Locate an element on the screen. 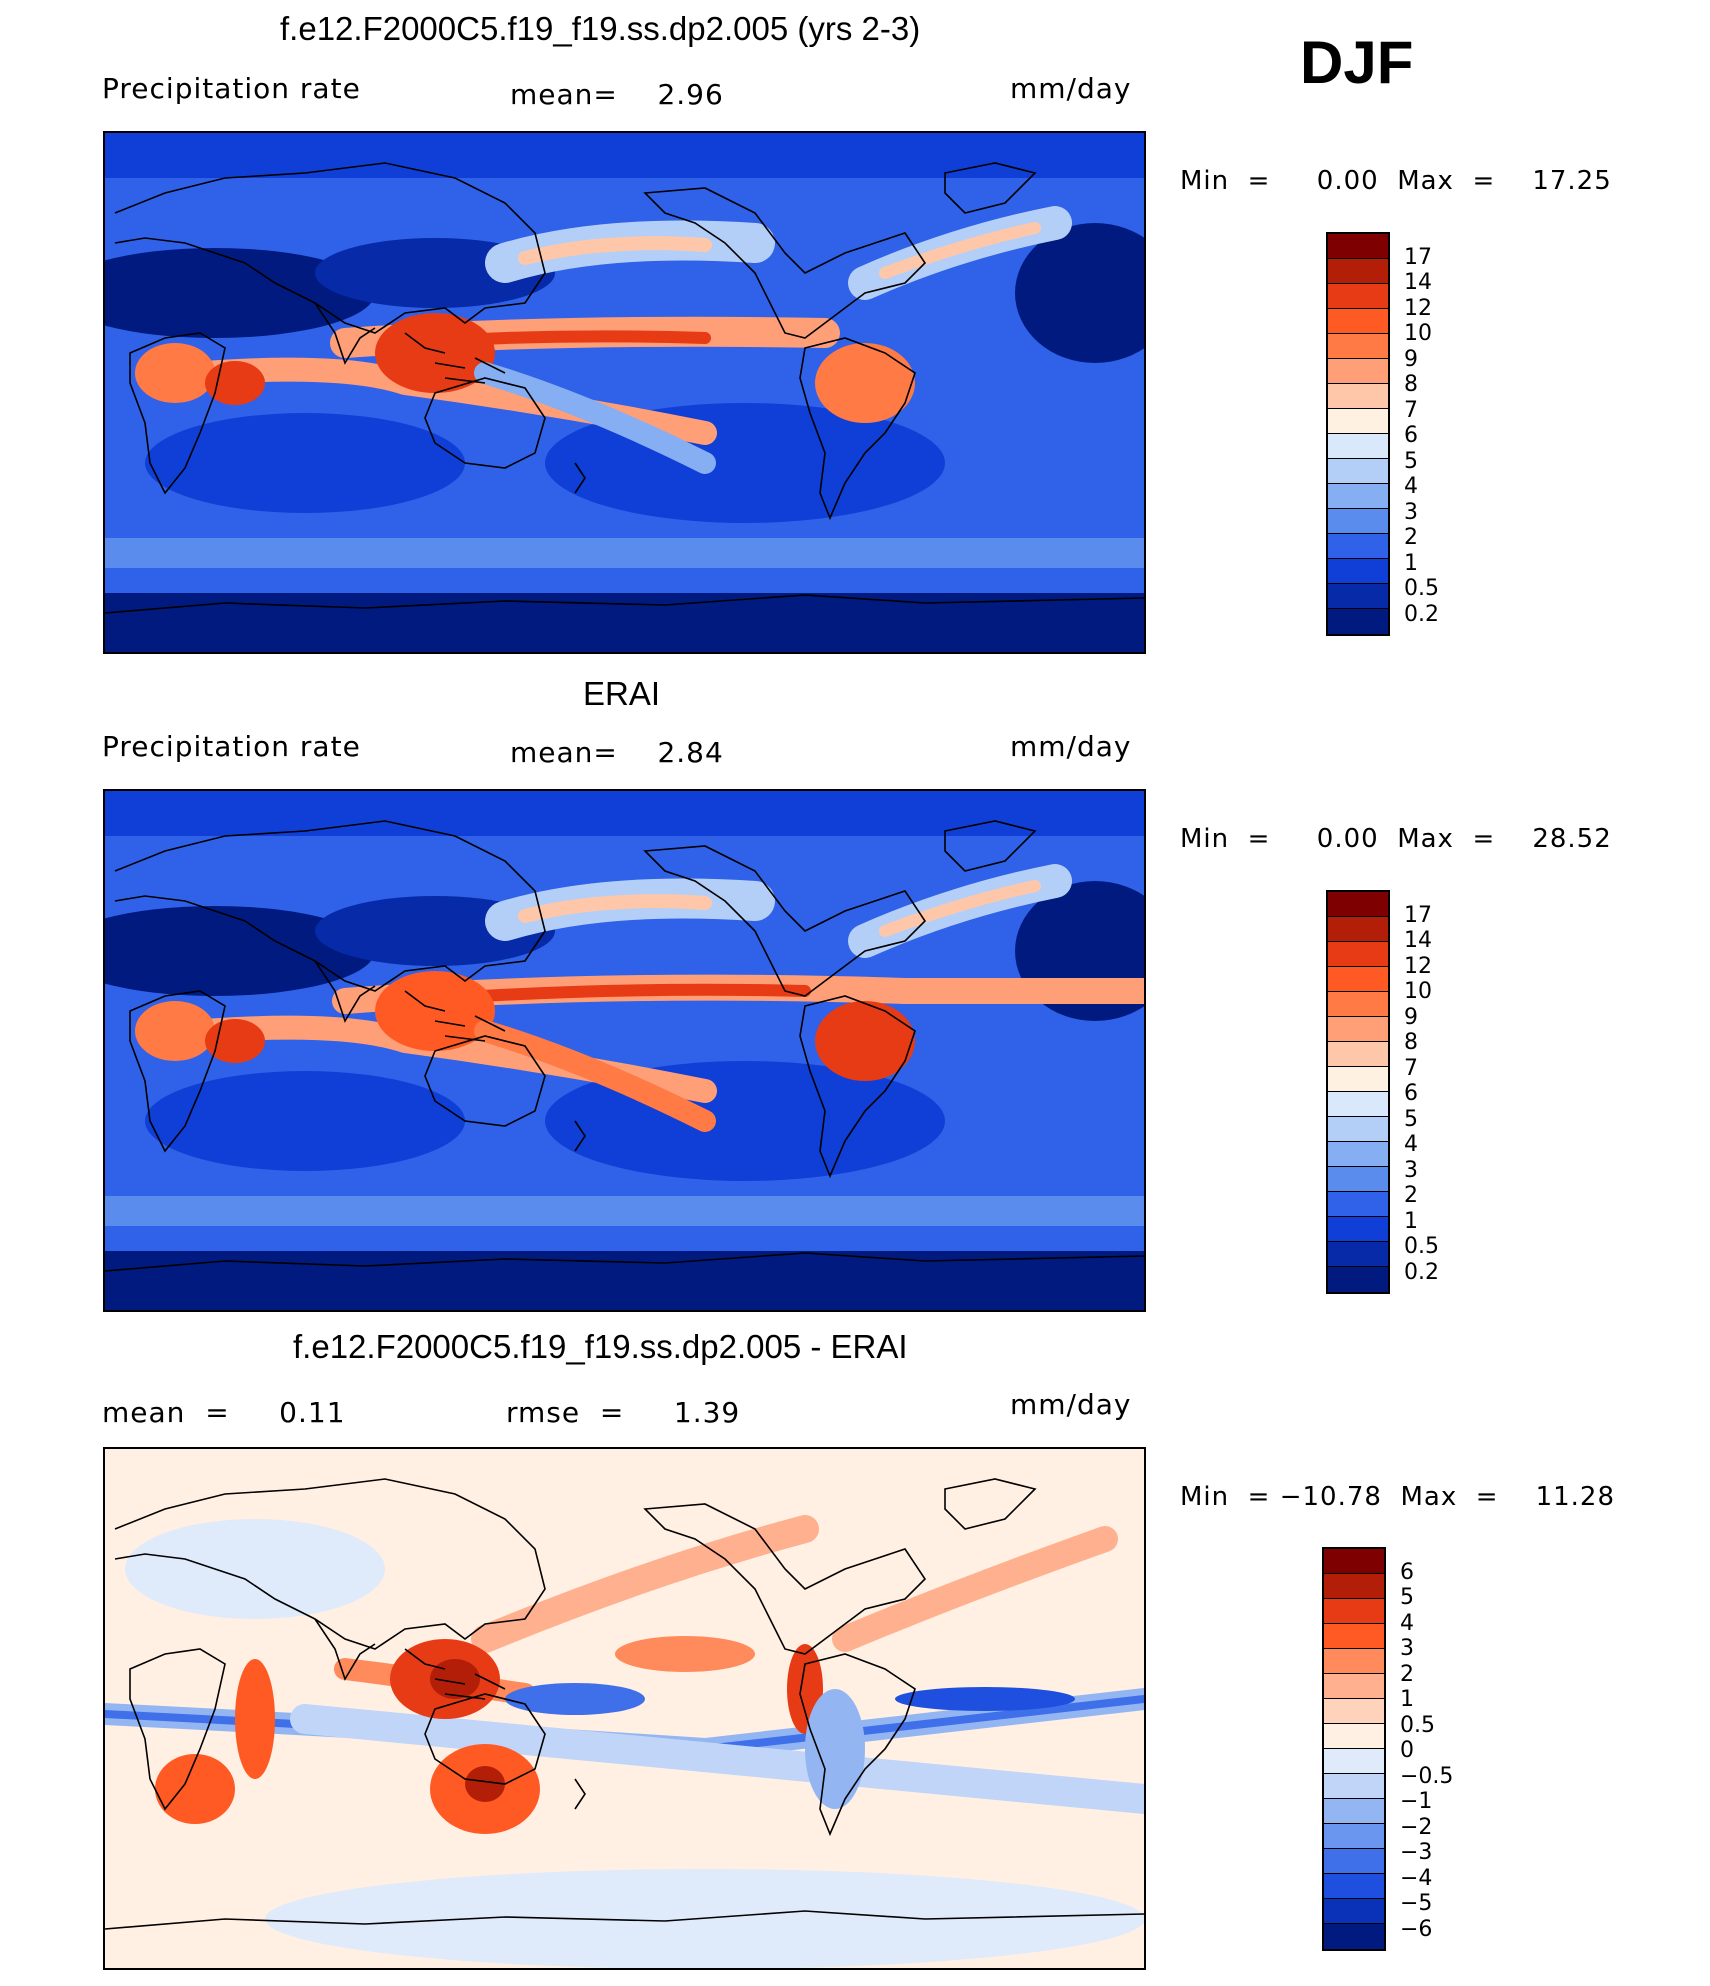 This screenshot has height=1986, width=1710. panel-1-colorbar is located at coordinates (1358, 434).